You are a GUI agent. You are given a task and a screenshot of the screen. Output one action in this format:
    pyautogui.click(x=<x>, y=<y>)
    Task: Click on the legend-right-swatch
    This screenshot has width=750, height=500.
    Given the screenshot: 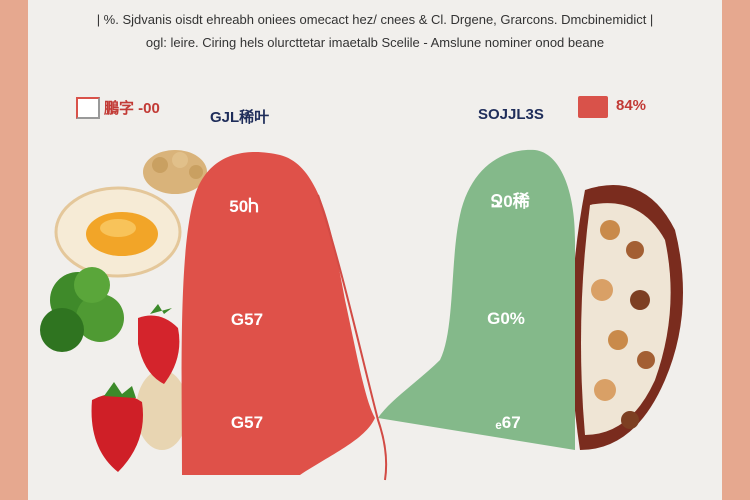 What is the action you would take?
    pyautogui.click(x=593, y=107)
    